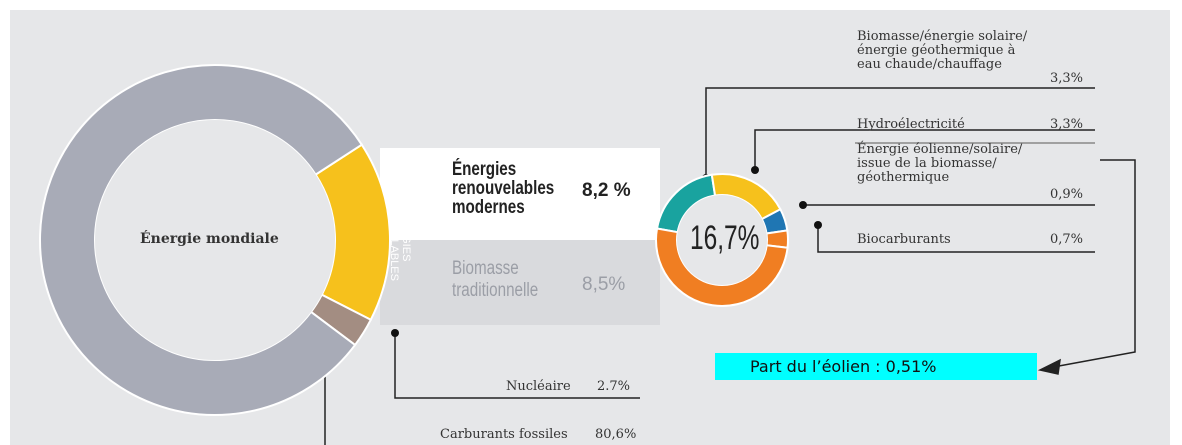 The width and height of the screenshot is (1182, 445). What do you see at coordinates (538, 386) in the screenshot?
I see `category-label: Nucléaire` at bounding box center [538, 386].